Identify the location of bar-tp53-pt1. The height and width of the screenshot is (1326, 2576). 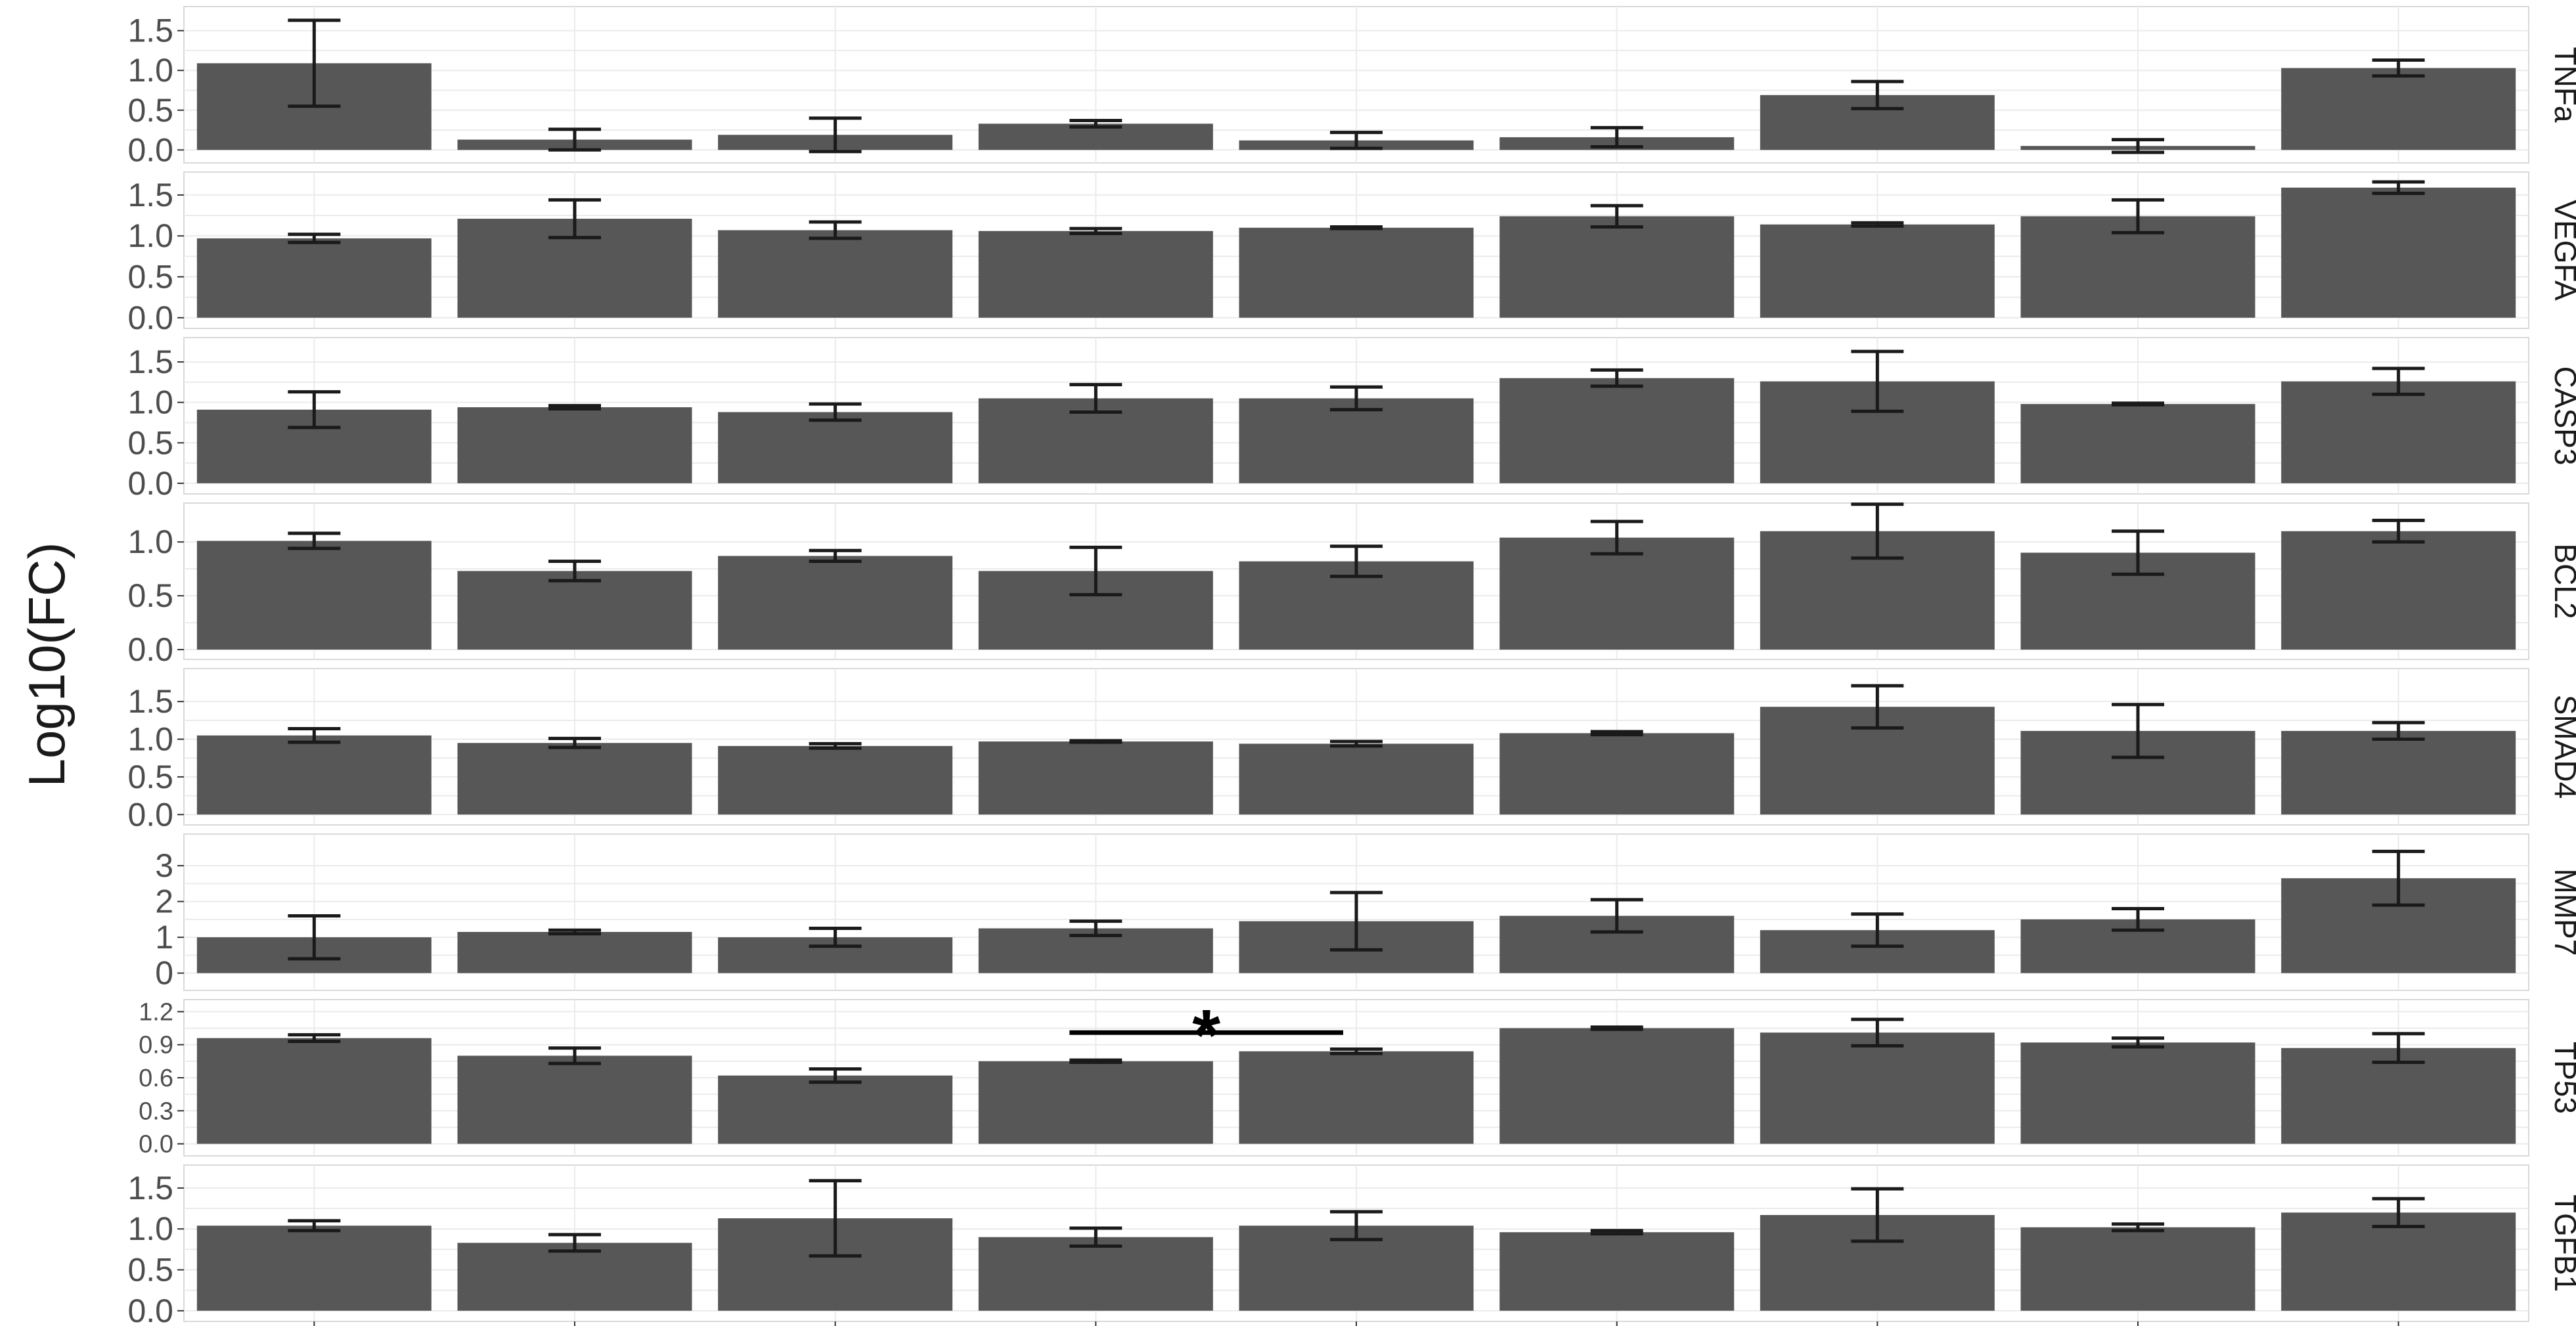
(1356, 1097).